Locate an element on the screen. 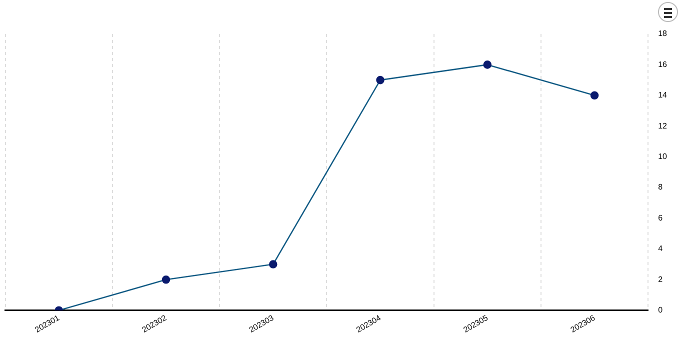  y-tick-label: 18 is located at coordinates (663, 33).